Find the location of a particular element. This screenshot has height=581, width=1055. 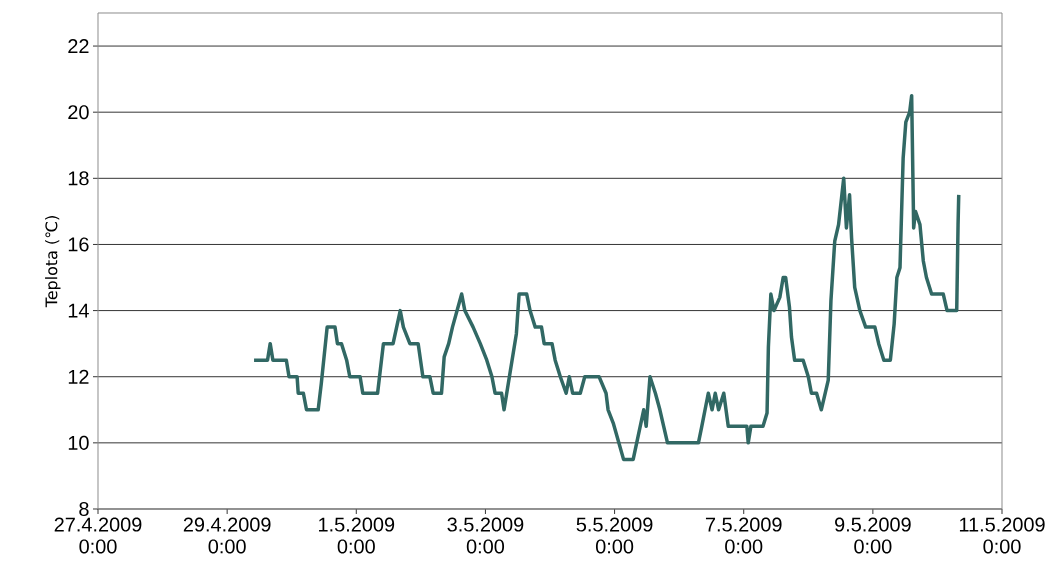

y-tick-label: 16 is located at coordinates (78, 244).